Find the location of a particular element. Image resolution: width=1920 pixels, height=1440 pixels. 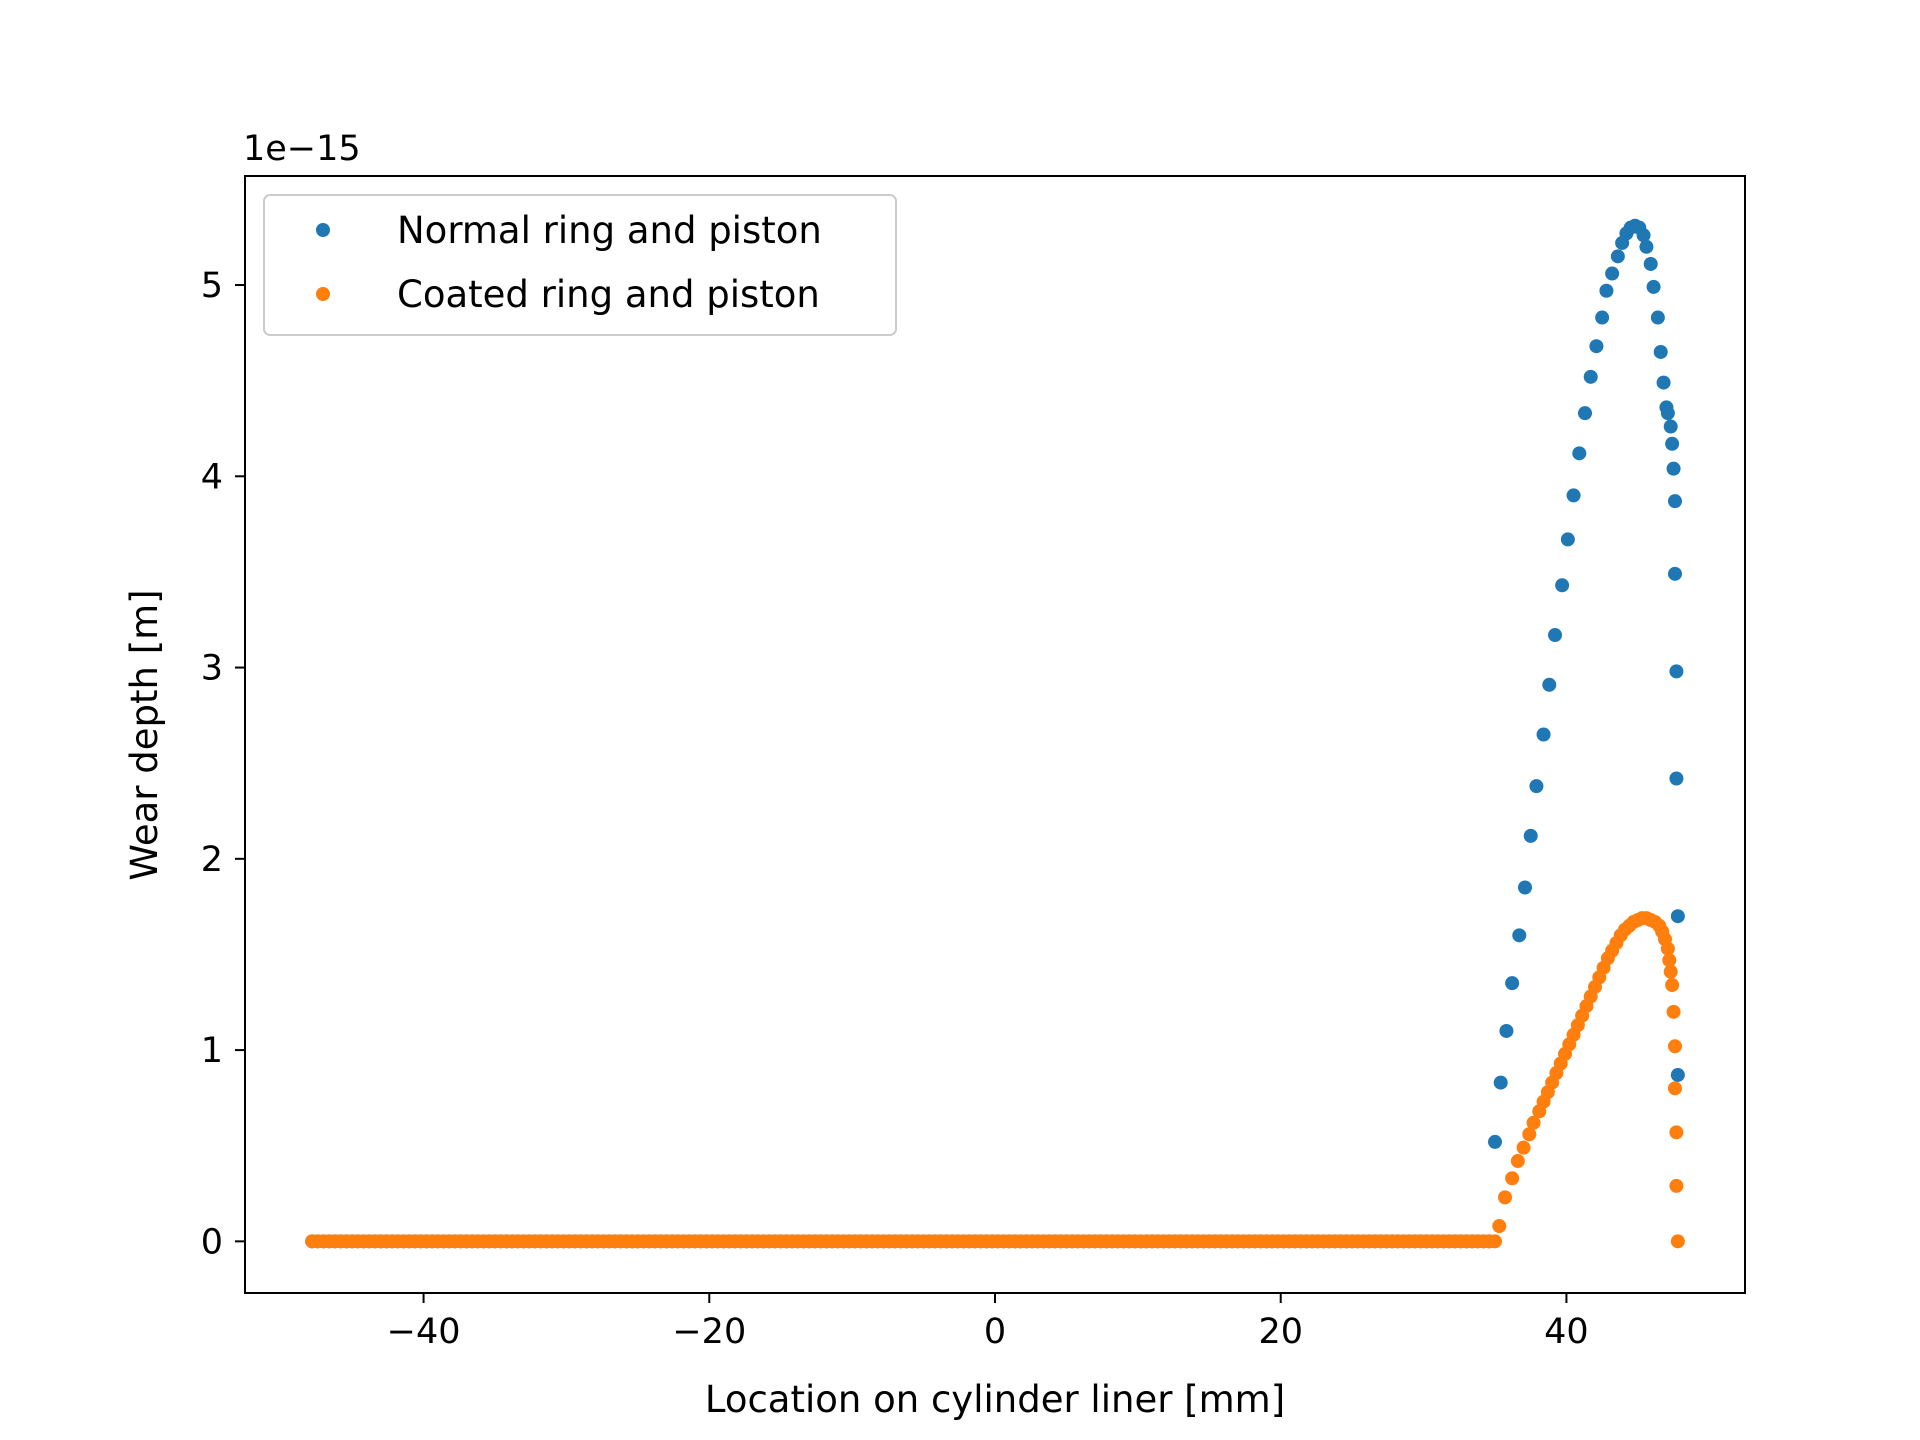

legend-box is located at coordinates (580, 265).